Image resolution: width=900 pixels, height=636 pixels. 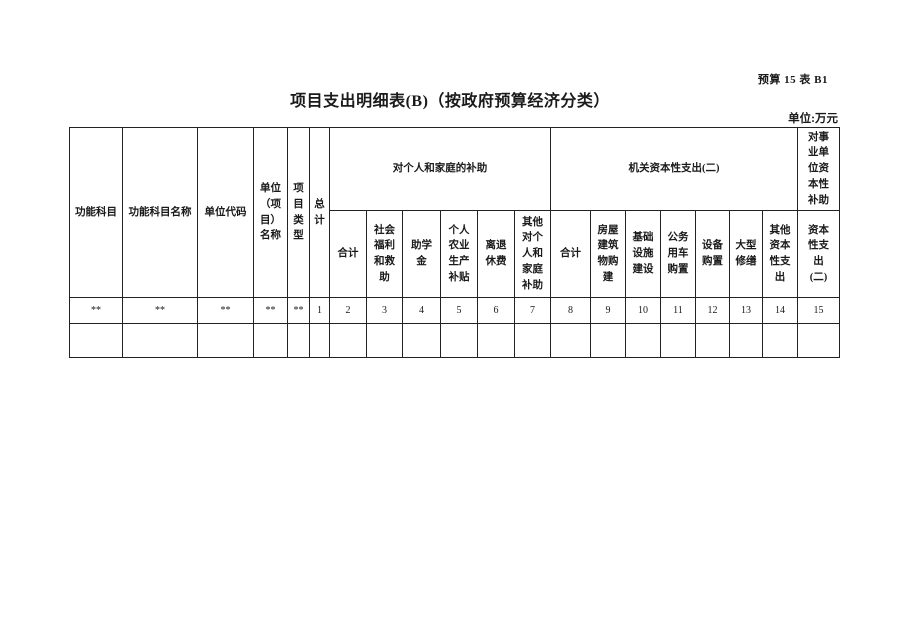 I want to click on col-header-ic-capital: 资本 性支 出 (二), so click(x=819, y=254).